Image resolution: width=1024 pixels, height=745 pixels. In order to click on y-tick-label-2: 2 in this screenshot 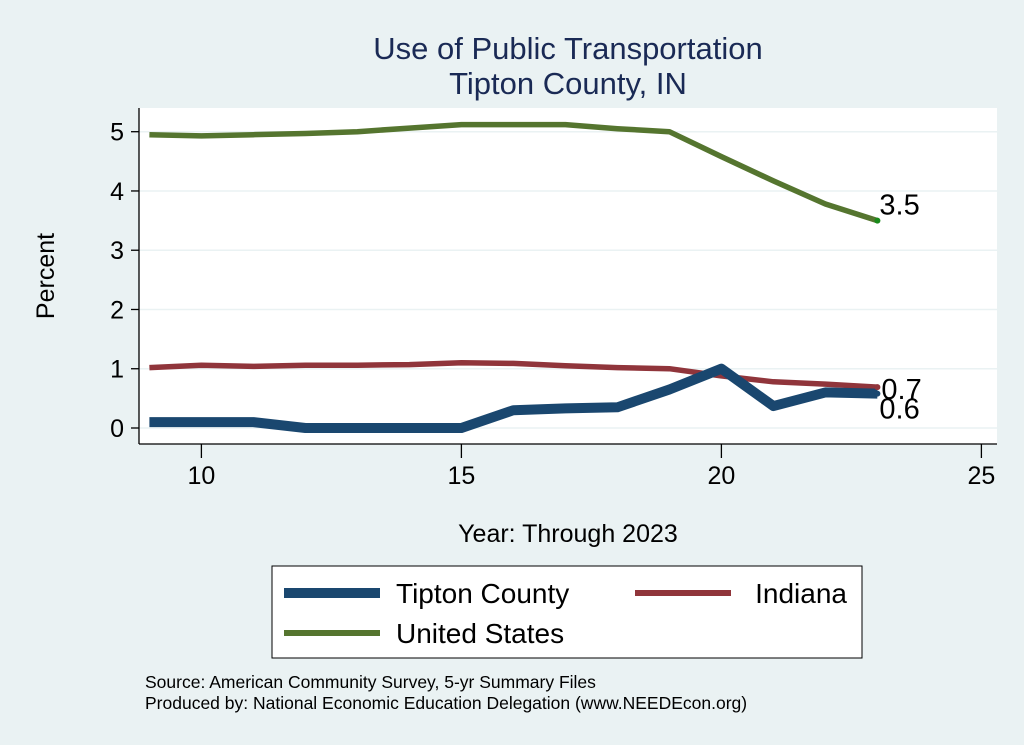, I will do `click(117, 310)`.